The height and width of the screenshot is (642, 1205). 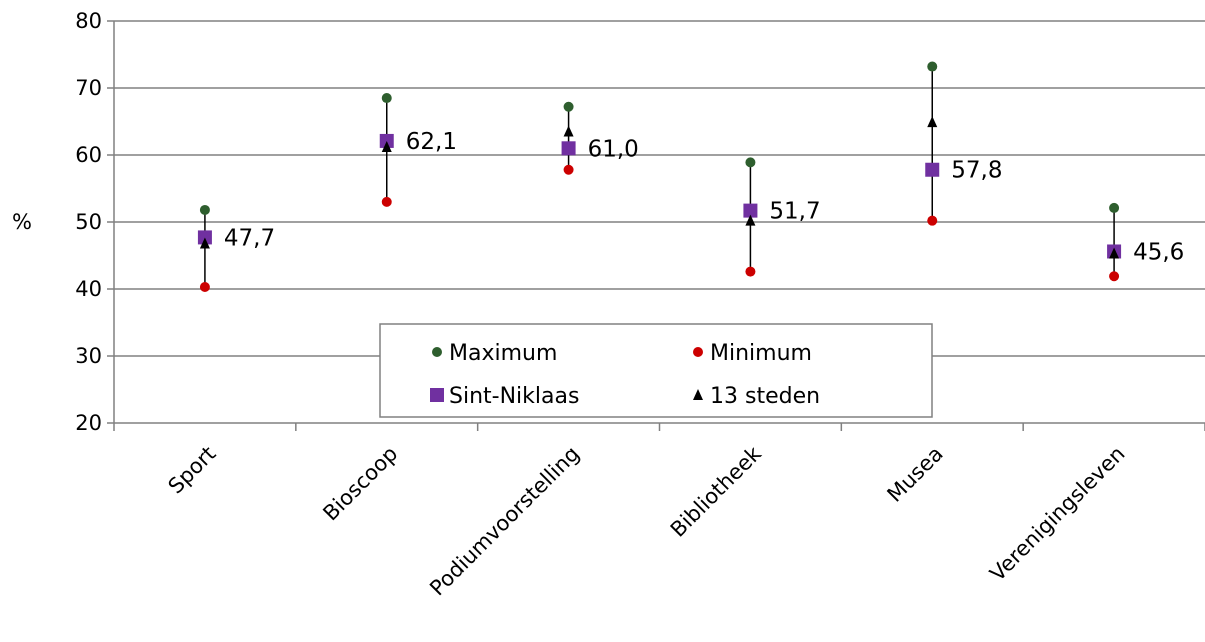 What do you see at coordinates (794, 212) in the screenshot?
I see `data-label: 51,7` at bounding box center [794, 212].